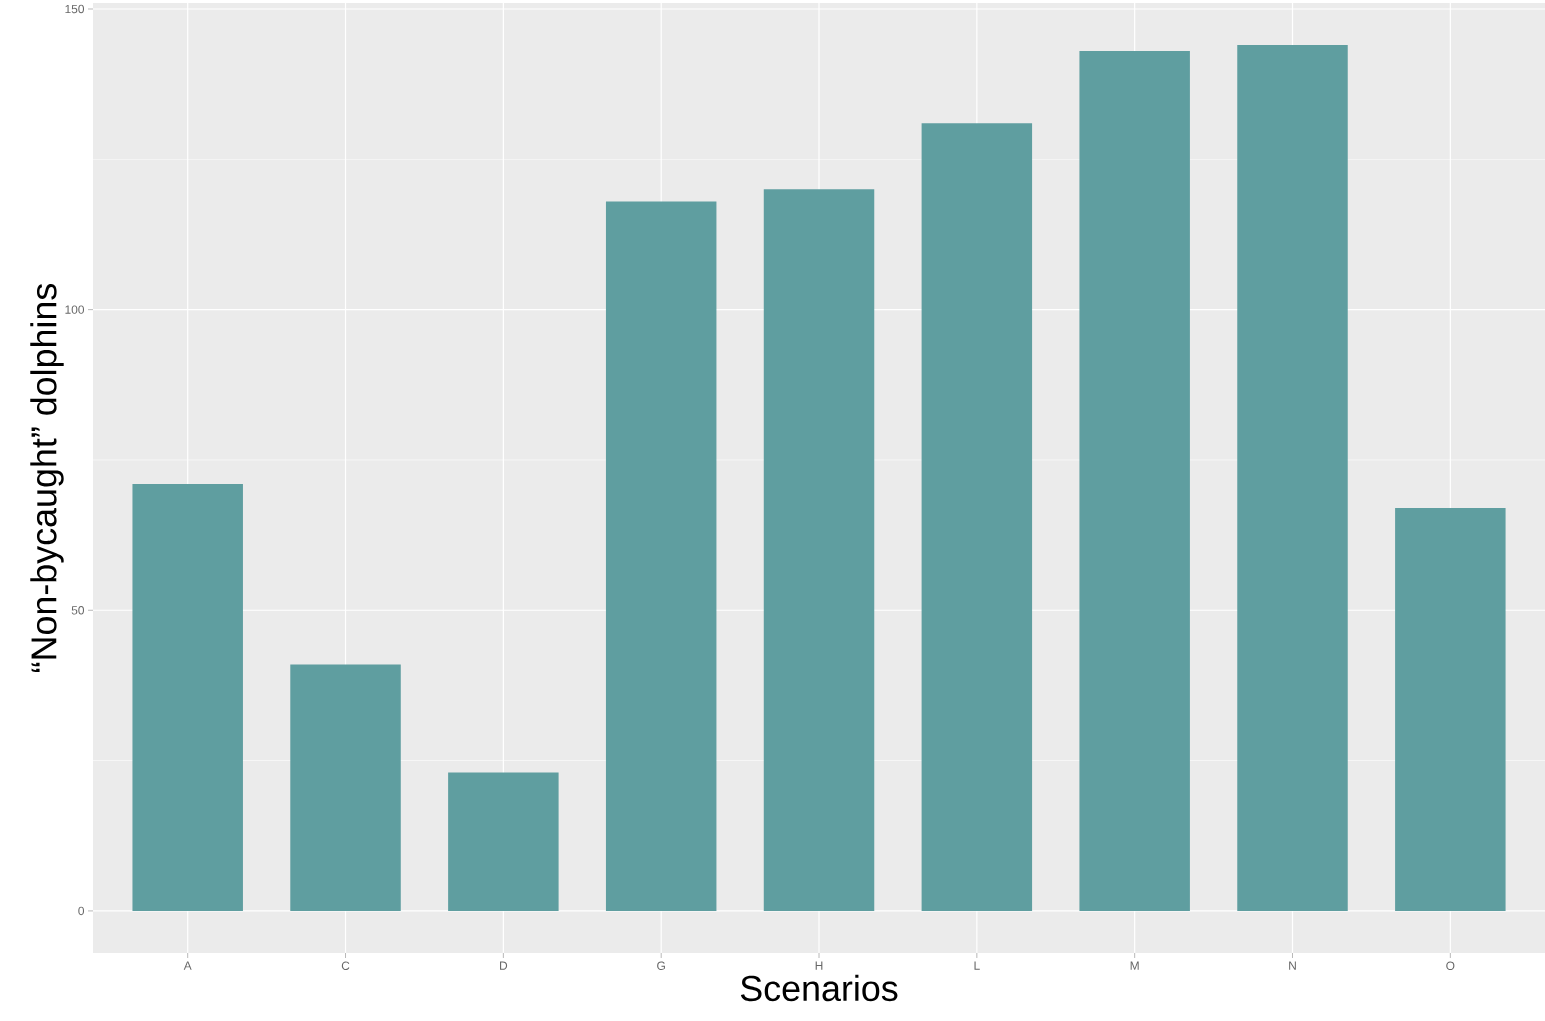  Describe the element at coordinates (819, 988) in the screenshot. I see `x-axis-title: Scenarios` at that location.